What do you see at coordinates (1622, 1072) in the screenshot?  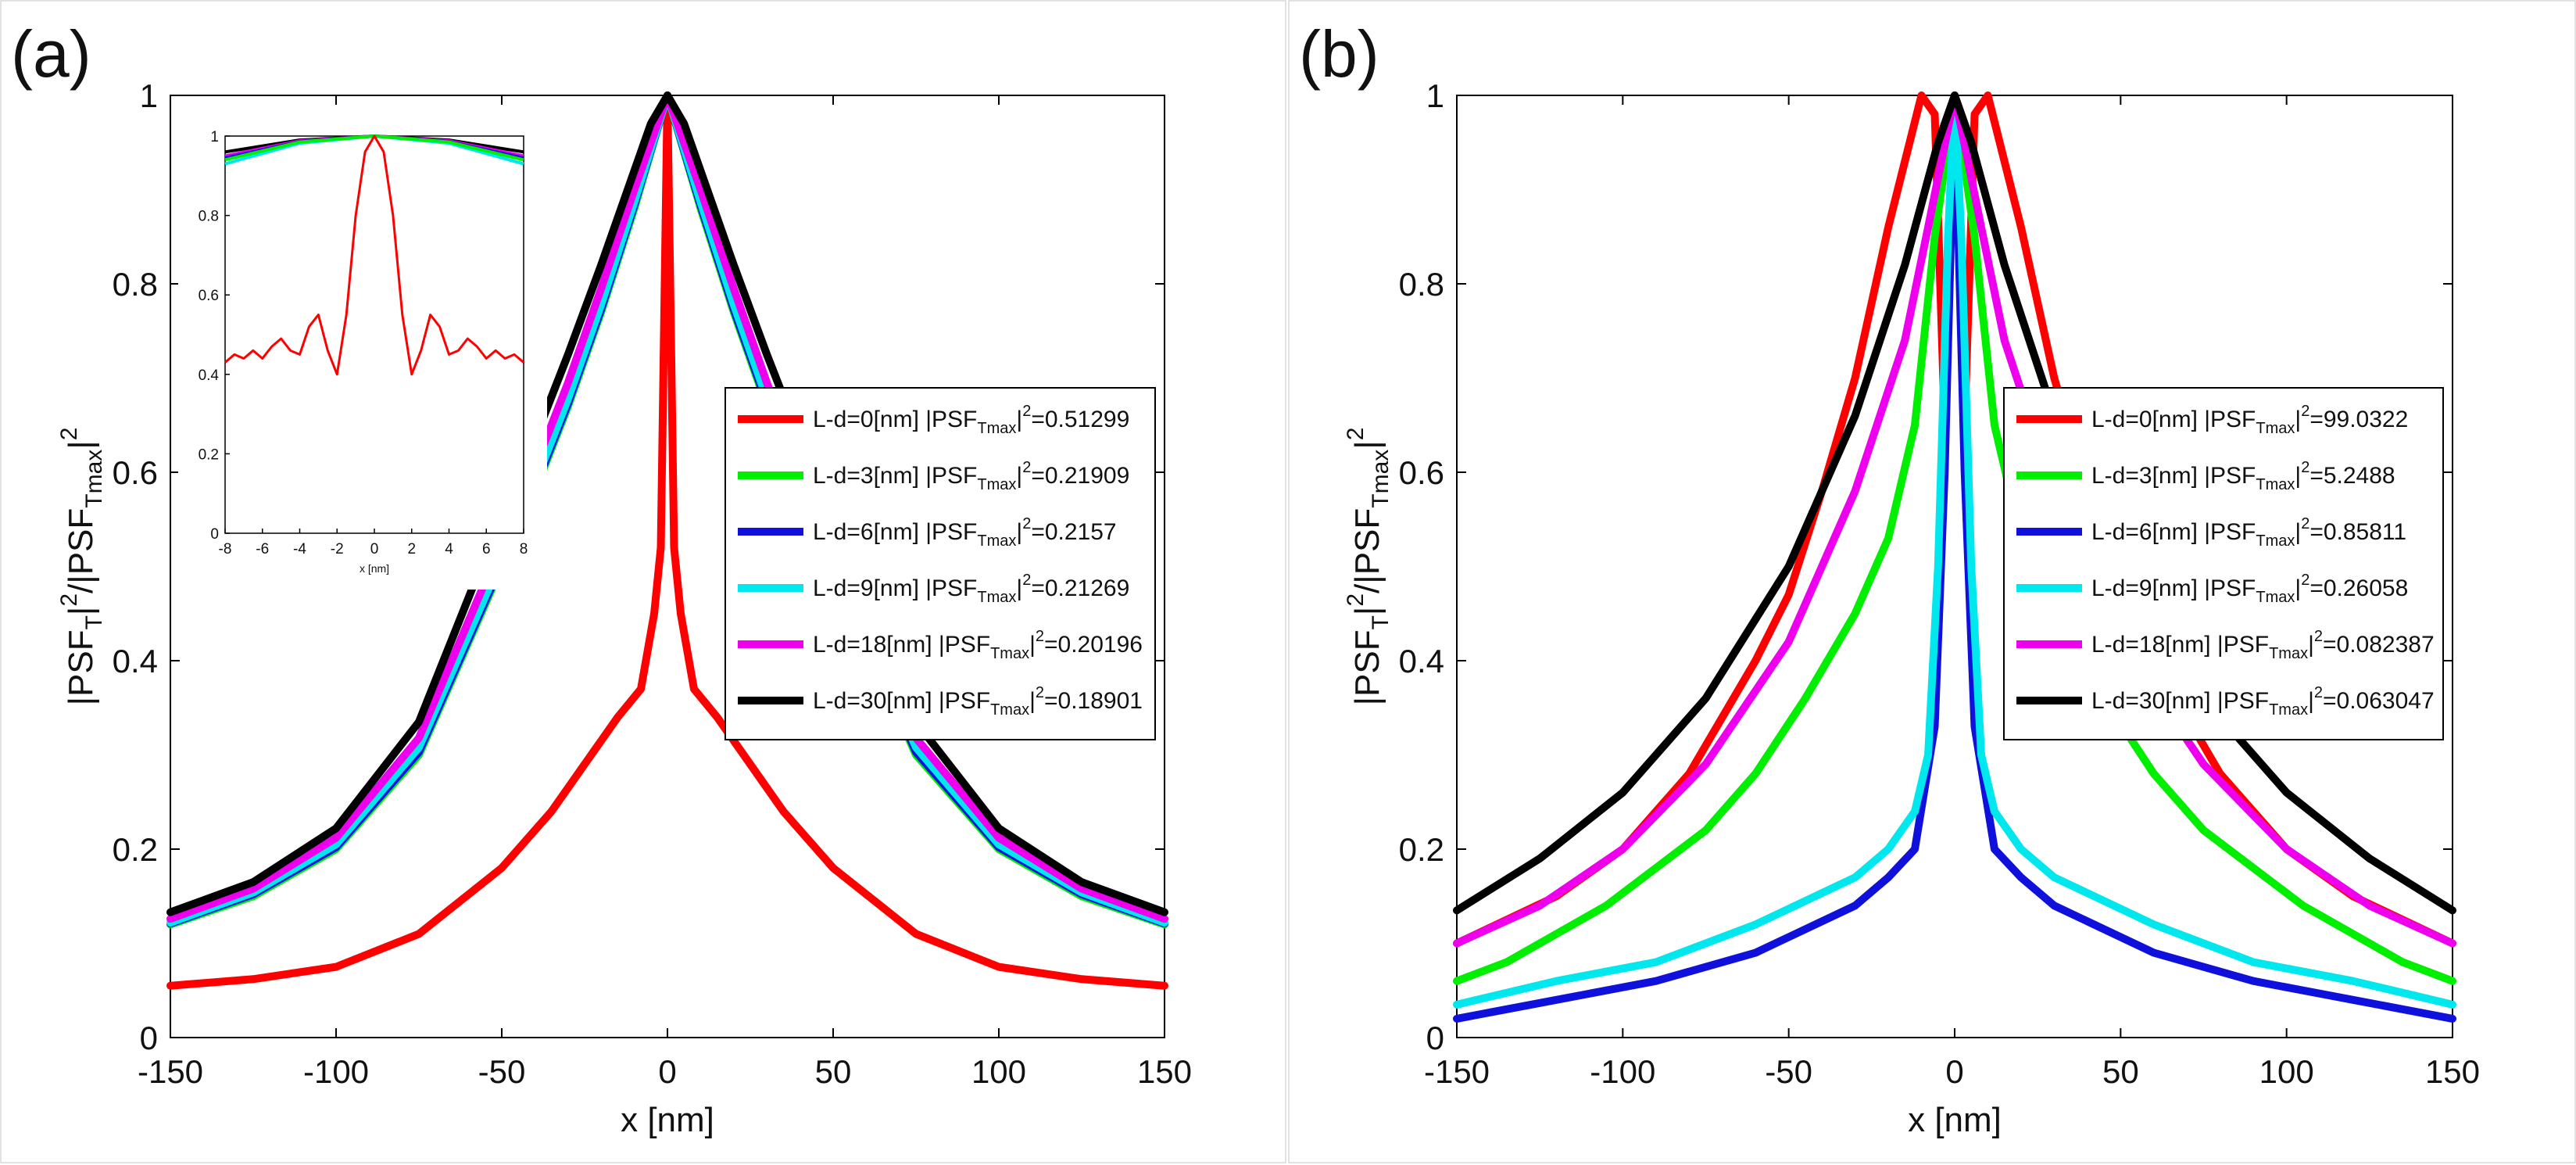 I see `chart-b-x-tick-label: -100` at bounding box center [1622, 1072].